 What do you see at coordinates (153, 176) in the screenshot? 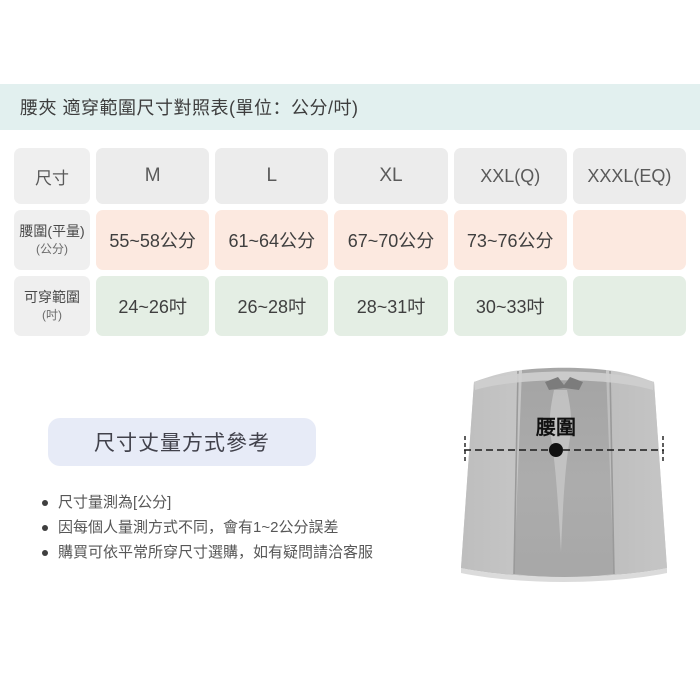
I see `table-header-cell-m: M` at bounding box center [153, 176].